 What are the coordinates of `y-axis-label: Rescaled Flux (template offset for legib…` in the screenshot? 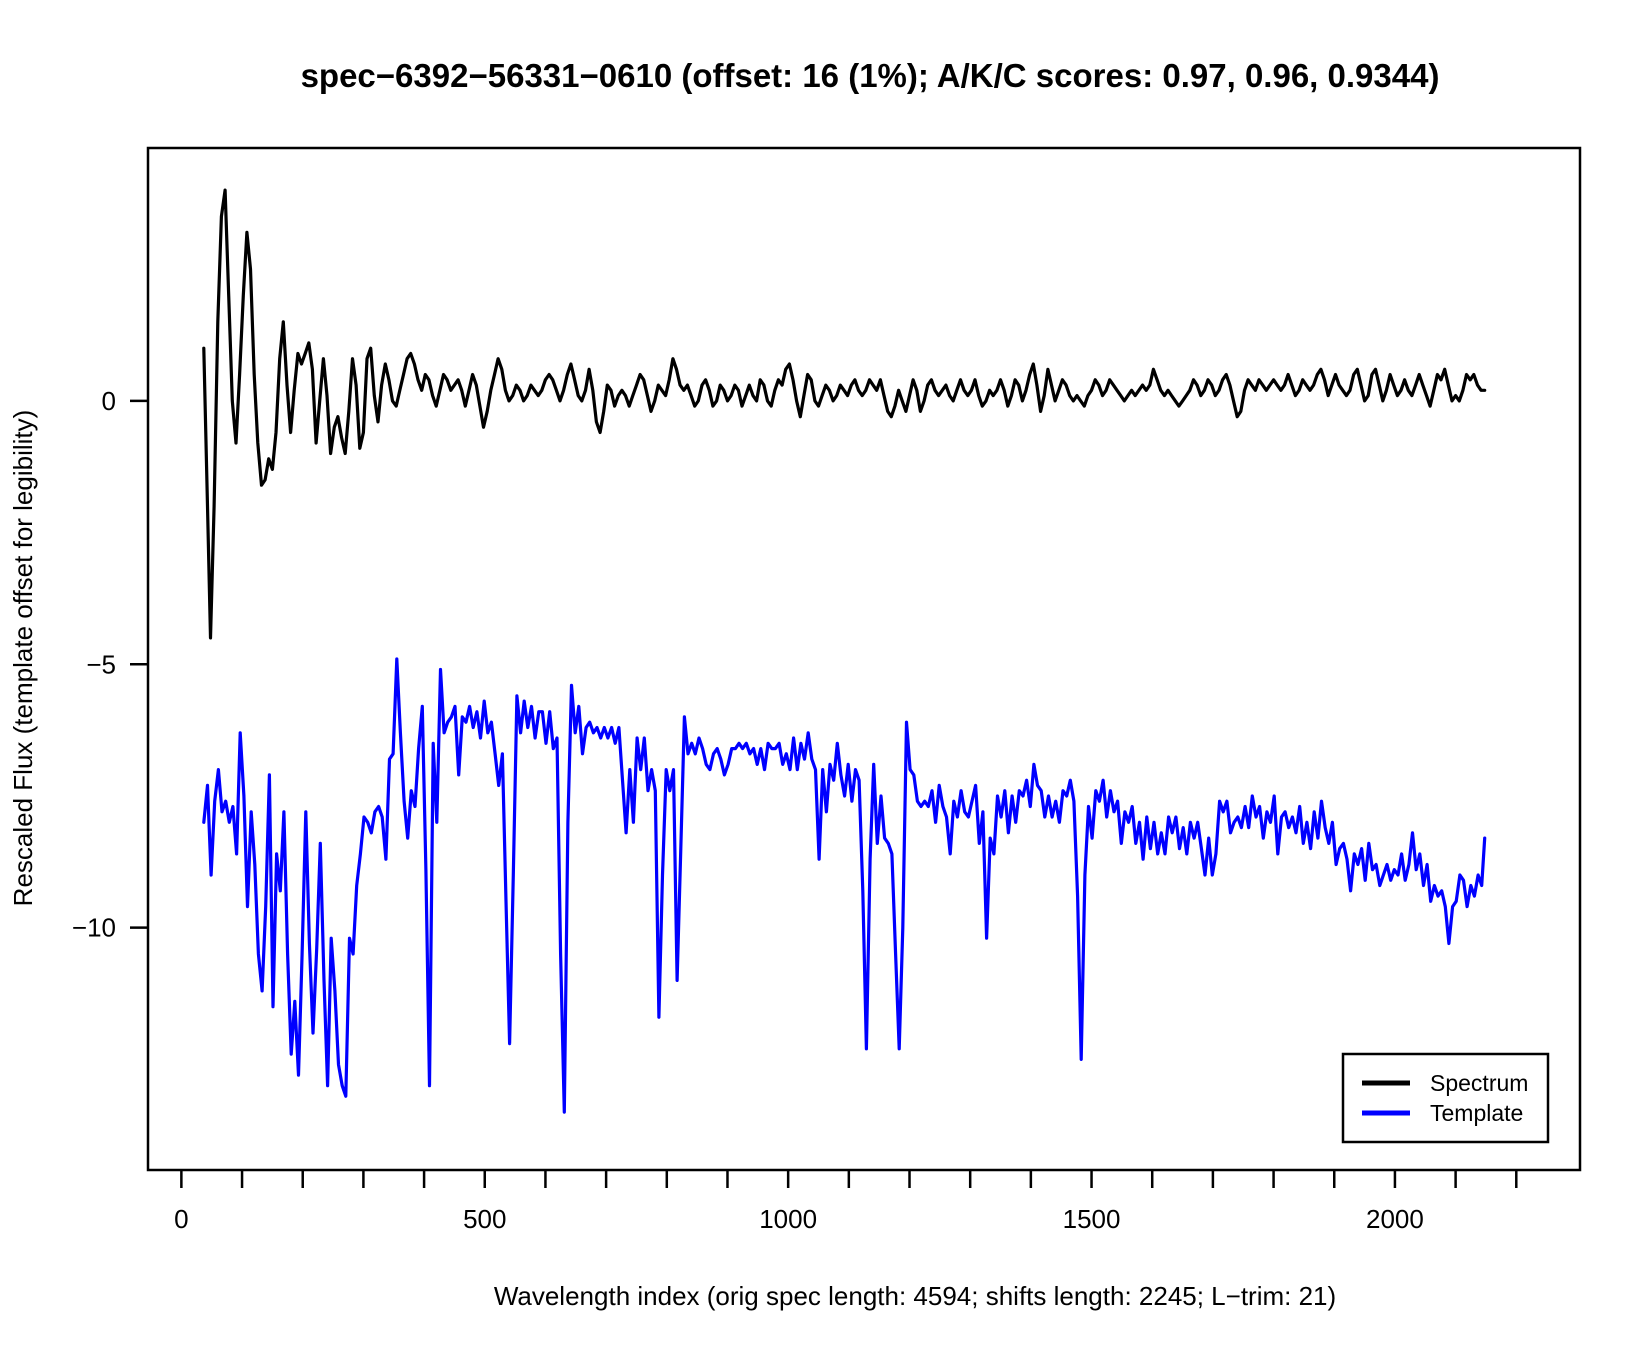 It's located at (23, 658).